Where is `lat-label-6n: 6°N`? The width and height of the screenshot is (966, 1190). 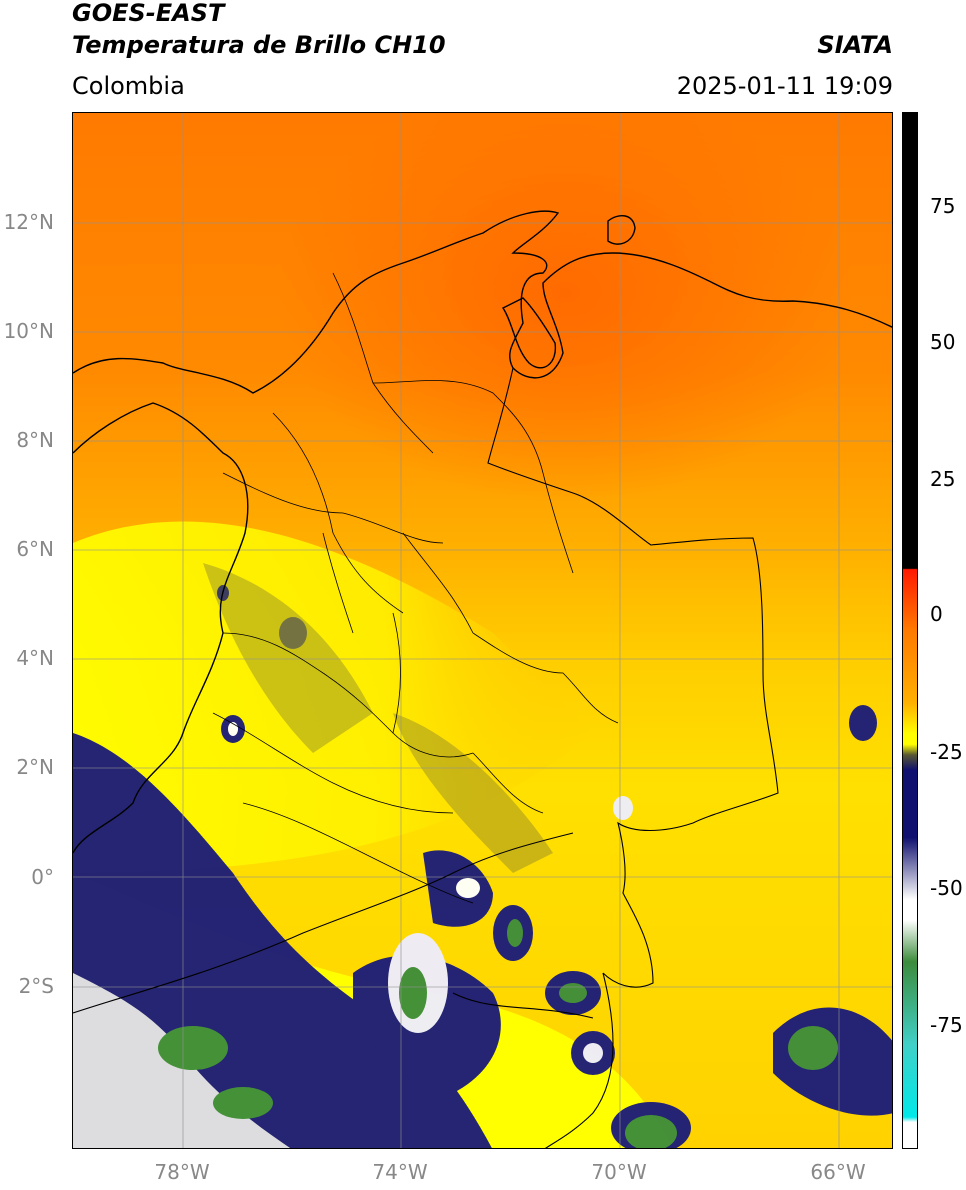 lat-label-6n: 6°N is located at coordinates (35, 549).